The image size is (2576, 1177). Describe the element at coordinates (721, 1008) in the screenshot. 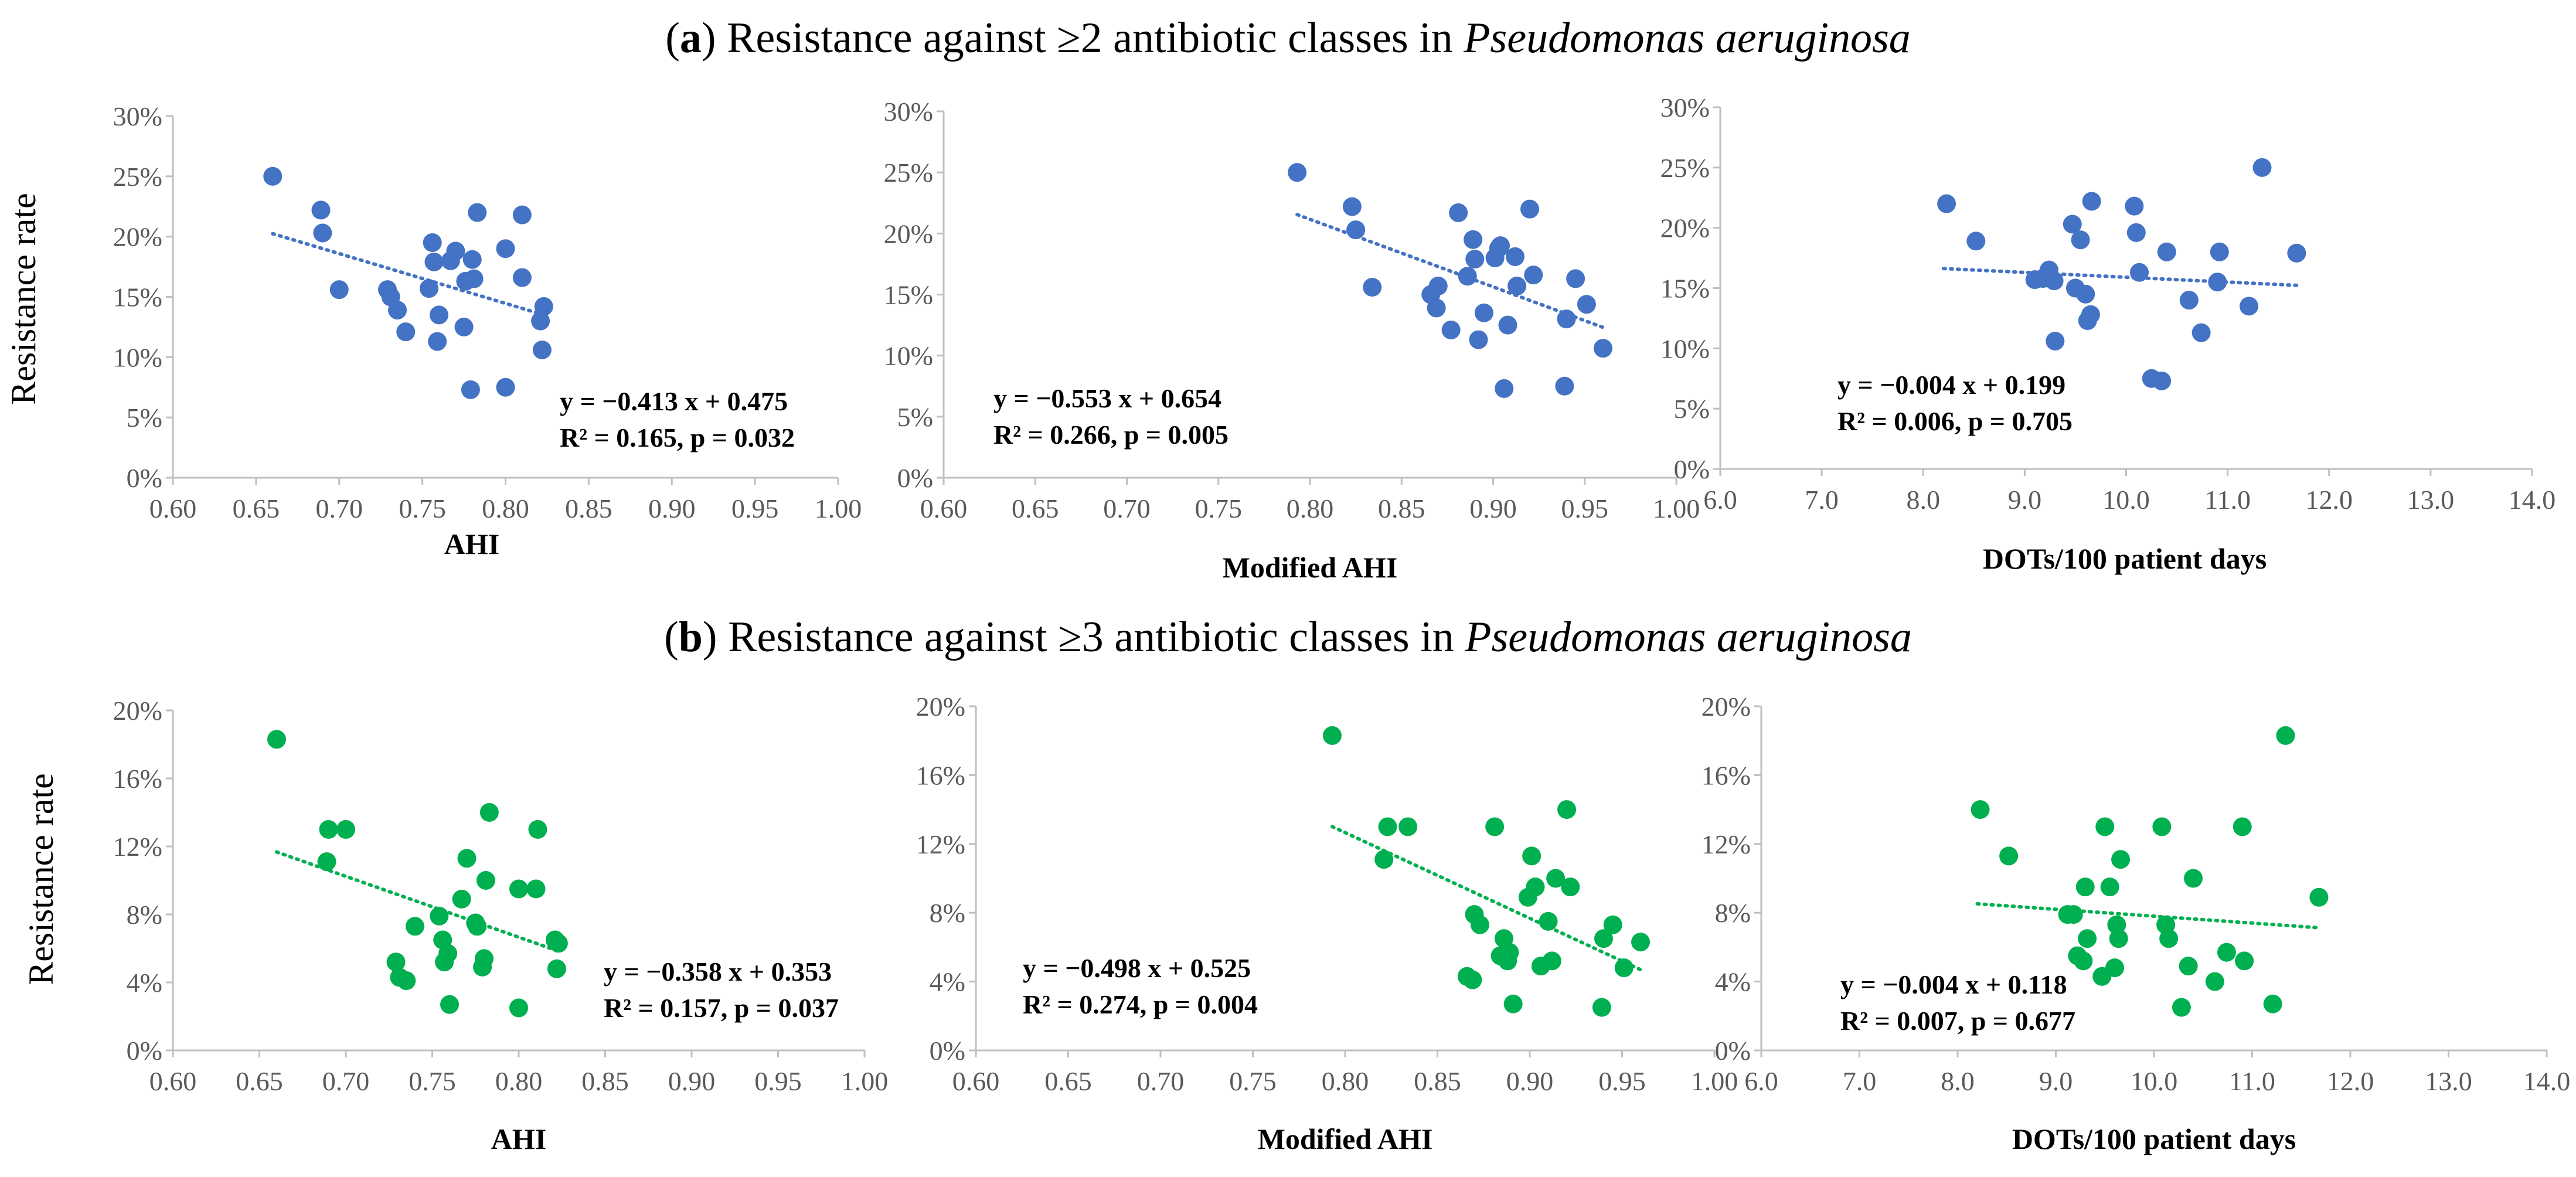

I see `regression-stats: R² = 0.157, p = 0.037` at that location.